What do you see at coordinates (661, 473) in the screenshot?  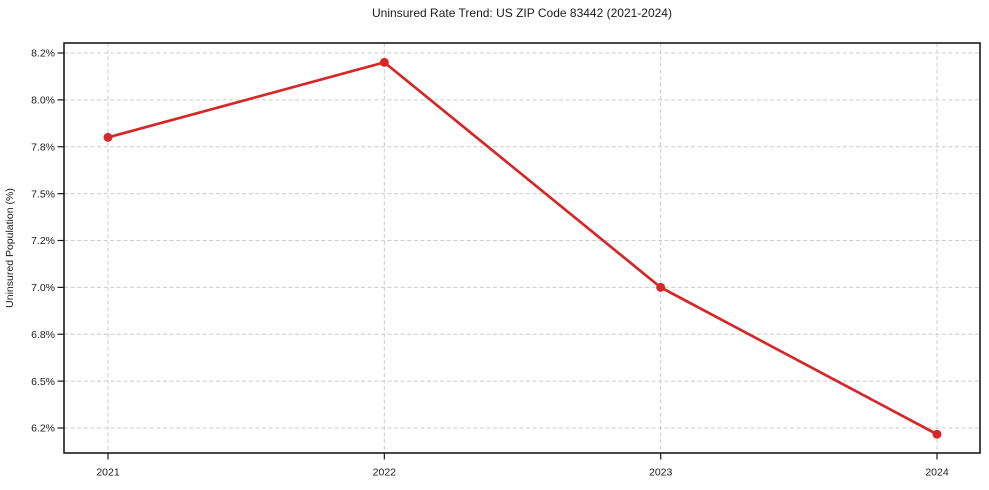 I see `x-tick-label: 2023` at bounding box center [661, 473].